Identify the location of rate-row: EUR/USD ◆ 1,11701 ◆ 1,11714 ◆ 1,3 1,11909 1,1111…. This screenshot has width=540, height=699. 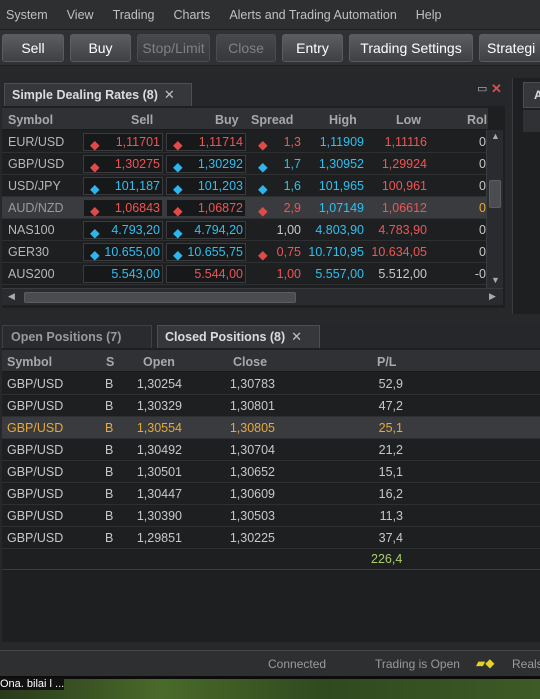
(244, 142).